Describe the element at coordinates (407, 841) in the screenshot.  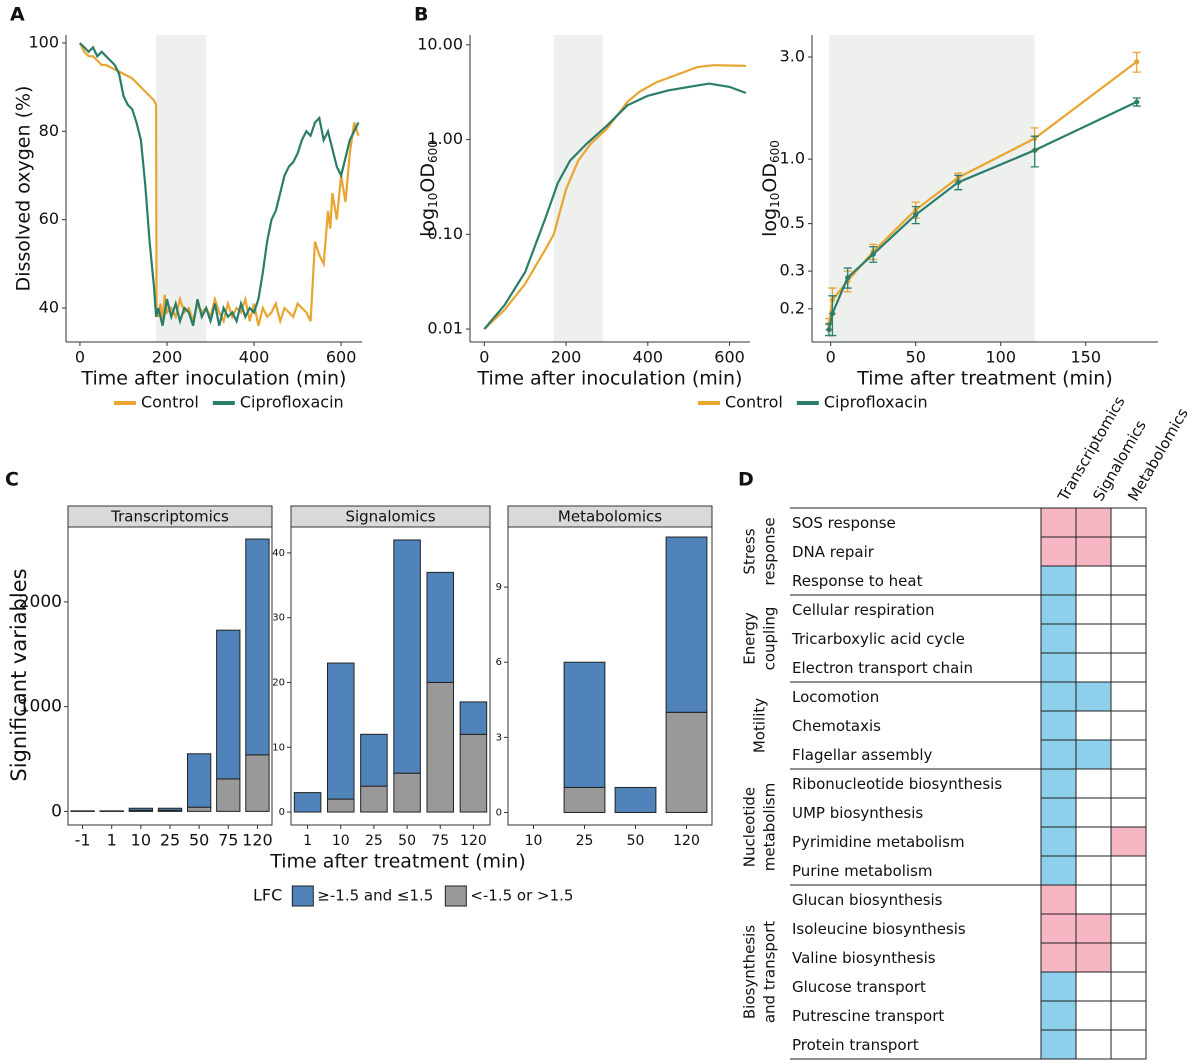
I see `x-tick-label: 50` at that location.